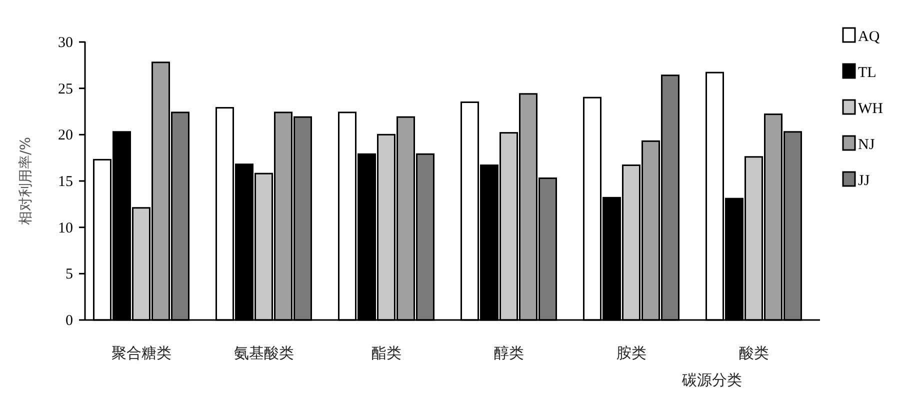 The height and width of the screenshot is (407, 908). I want to click on y-axis-title: 相对利用率/%, so click(26, 181).